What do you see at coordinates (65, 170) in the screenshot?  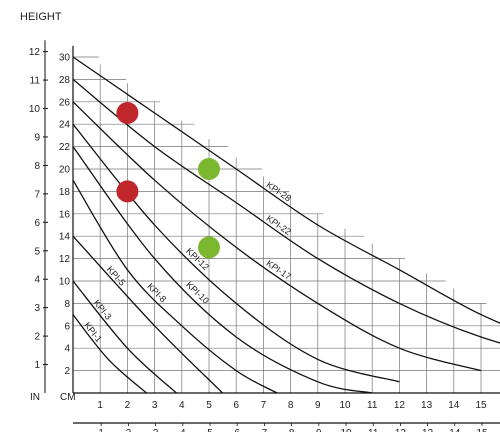 I see `y-cm-tick-label: 20` at bounding box center [65, 170].